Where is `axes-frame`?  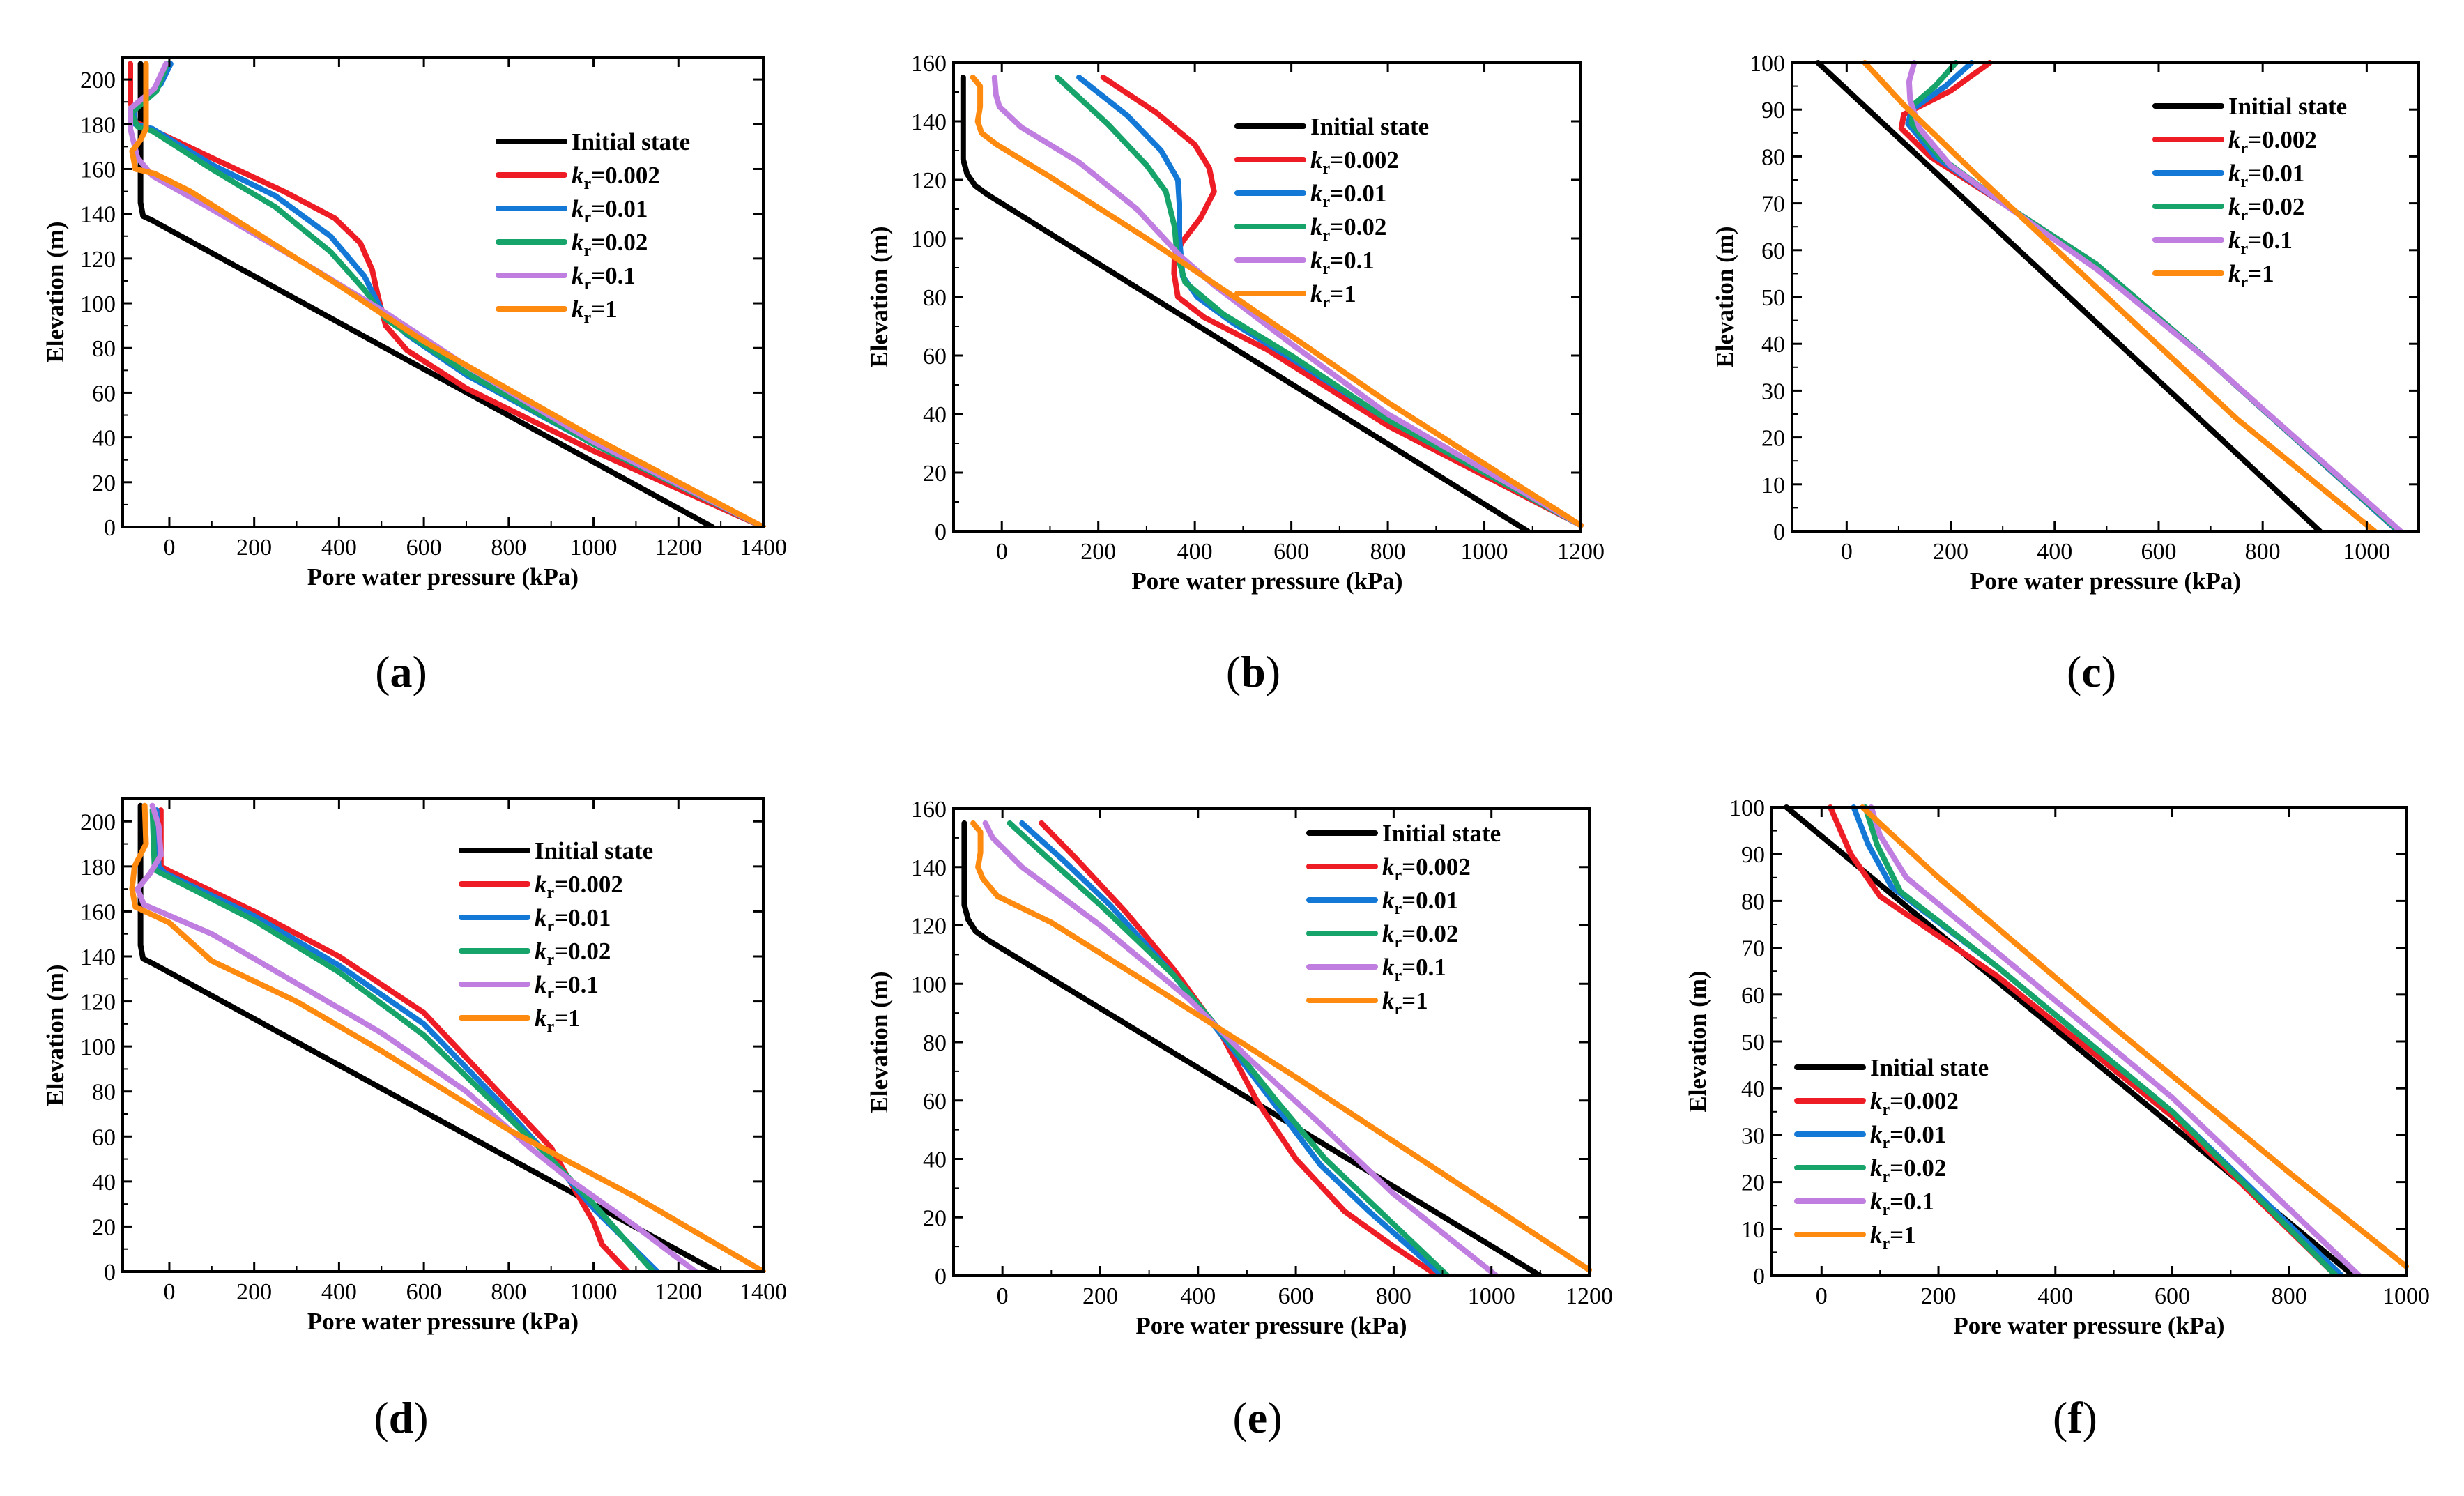 axes-frame is located at coordinates (1267, 297).